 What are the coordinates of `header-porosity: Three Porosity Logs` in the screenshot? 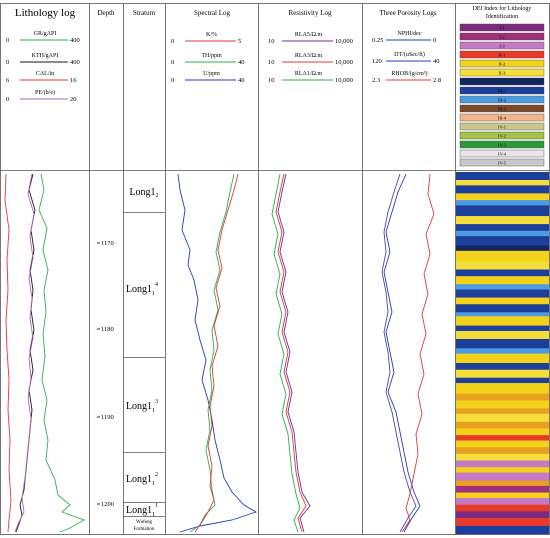 It's located at (407, 13).